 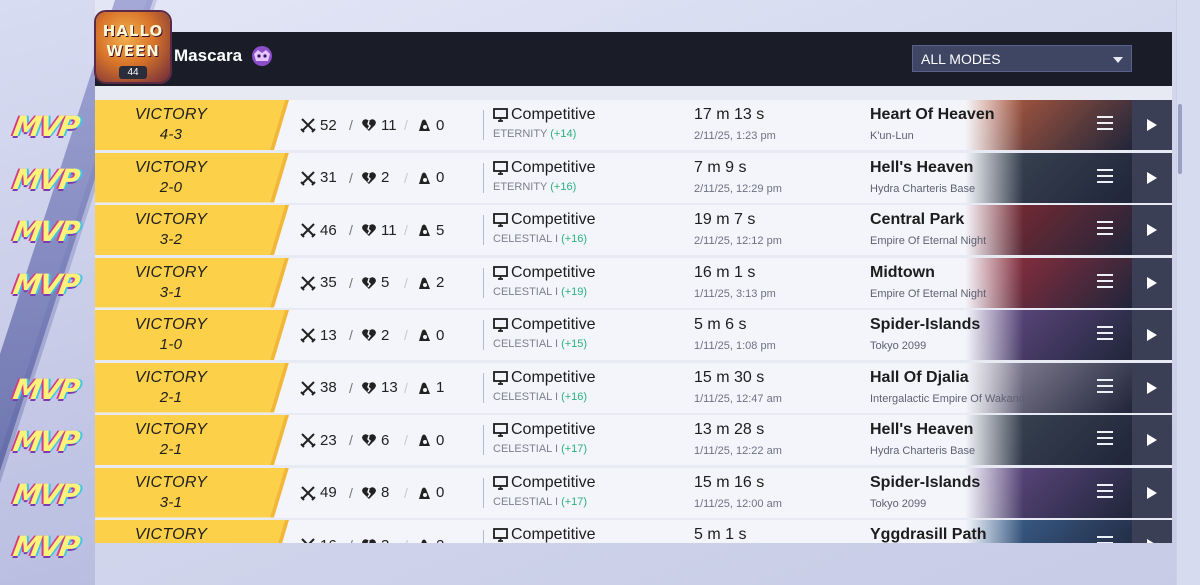 What do you see at coordinates (375, 539) in the screenshot?
I see `deaths-stat: 3` at bounding box center [375, 539].